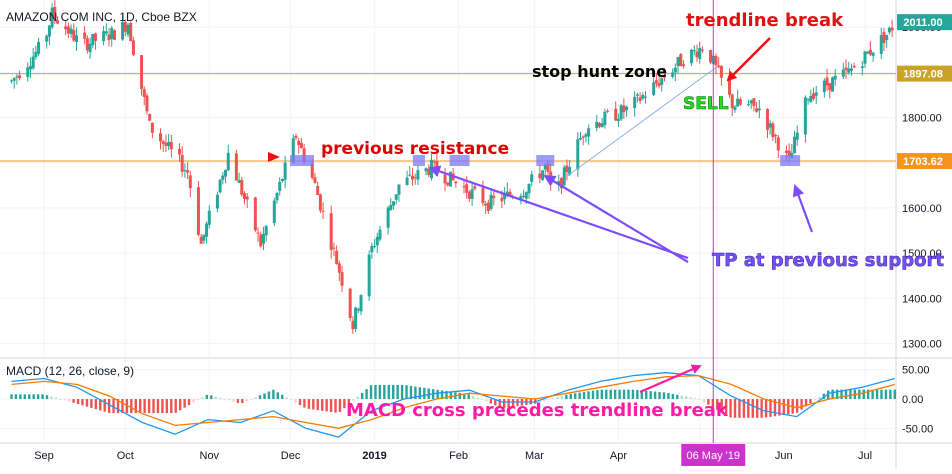 The image size is (952, 474). I want to click on signal-line, so click(453, 401).